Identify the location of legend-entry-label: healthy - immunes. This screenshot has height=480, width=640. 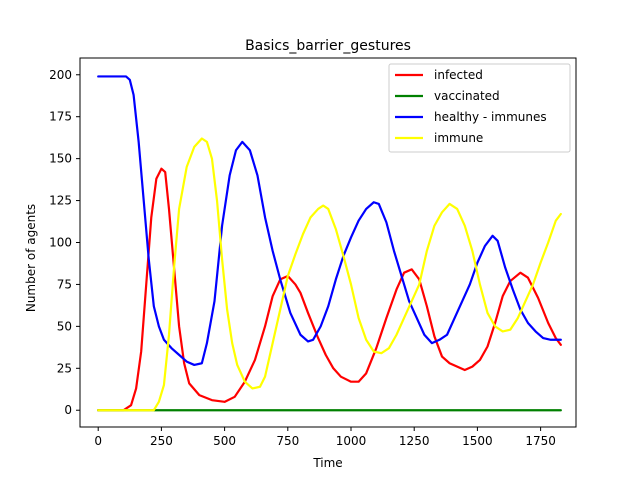
(490, 117).